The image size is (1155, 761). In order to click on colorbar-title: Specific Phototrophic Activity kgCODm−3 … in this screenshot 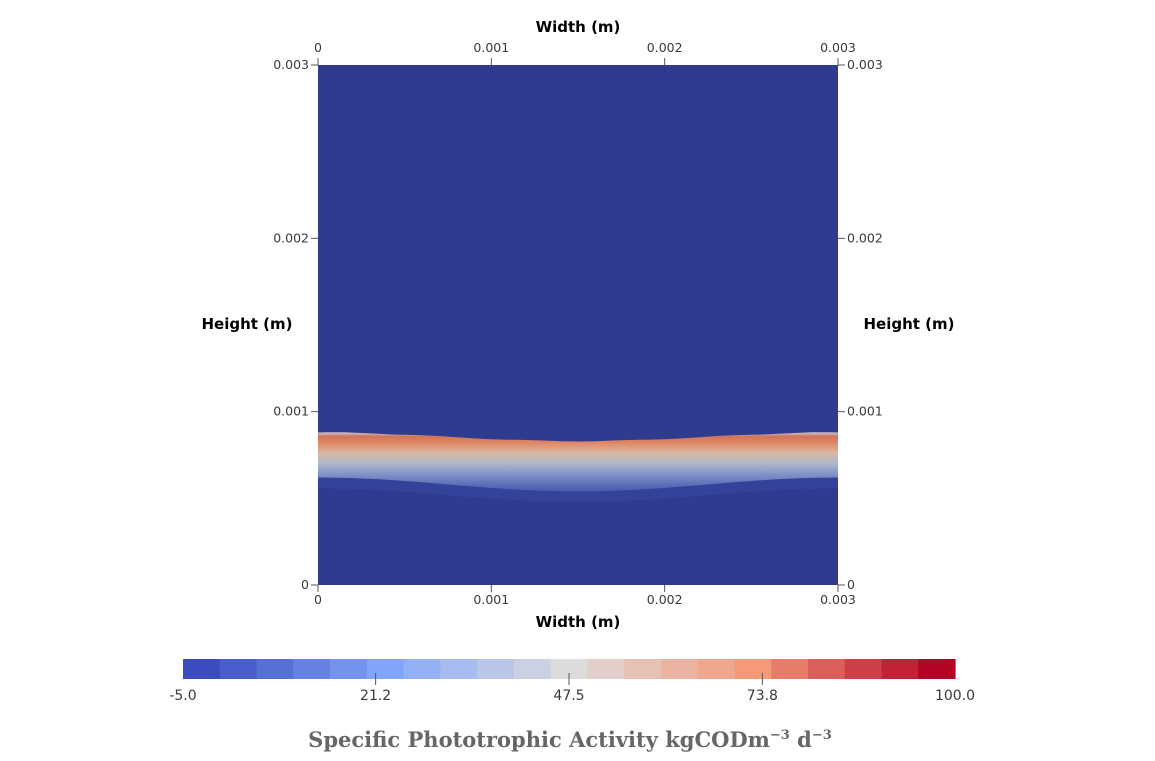, I will do `click(570, 739)`.